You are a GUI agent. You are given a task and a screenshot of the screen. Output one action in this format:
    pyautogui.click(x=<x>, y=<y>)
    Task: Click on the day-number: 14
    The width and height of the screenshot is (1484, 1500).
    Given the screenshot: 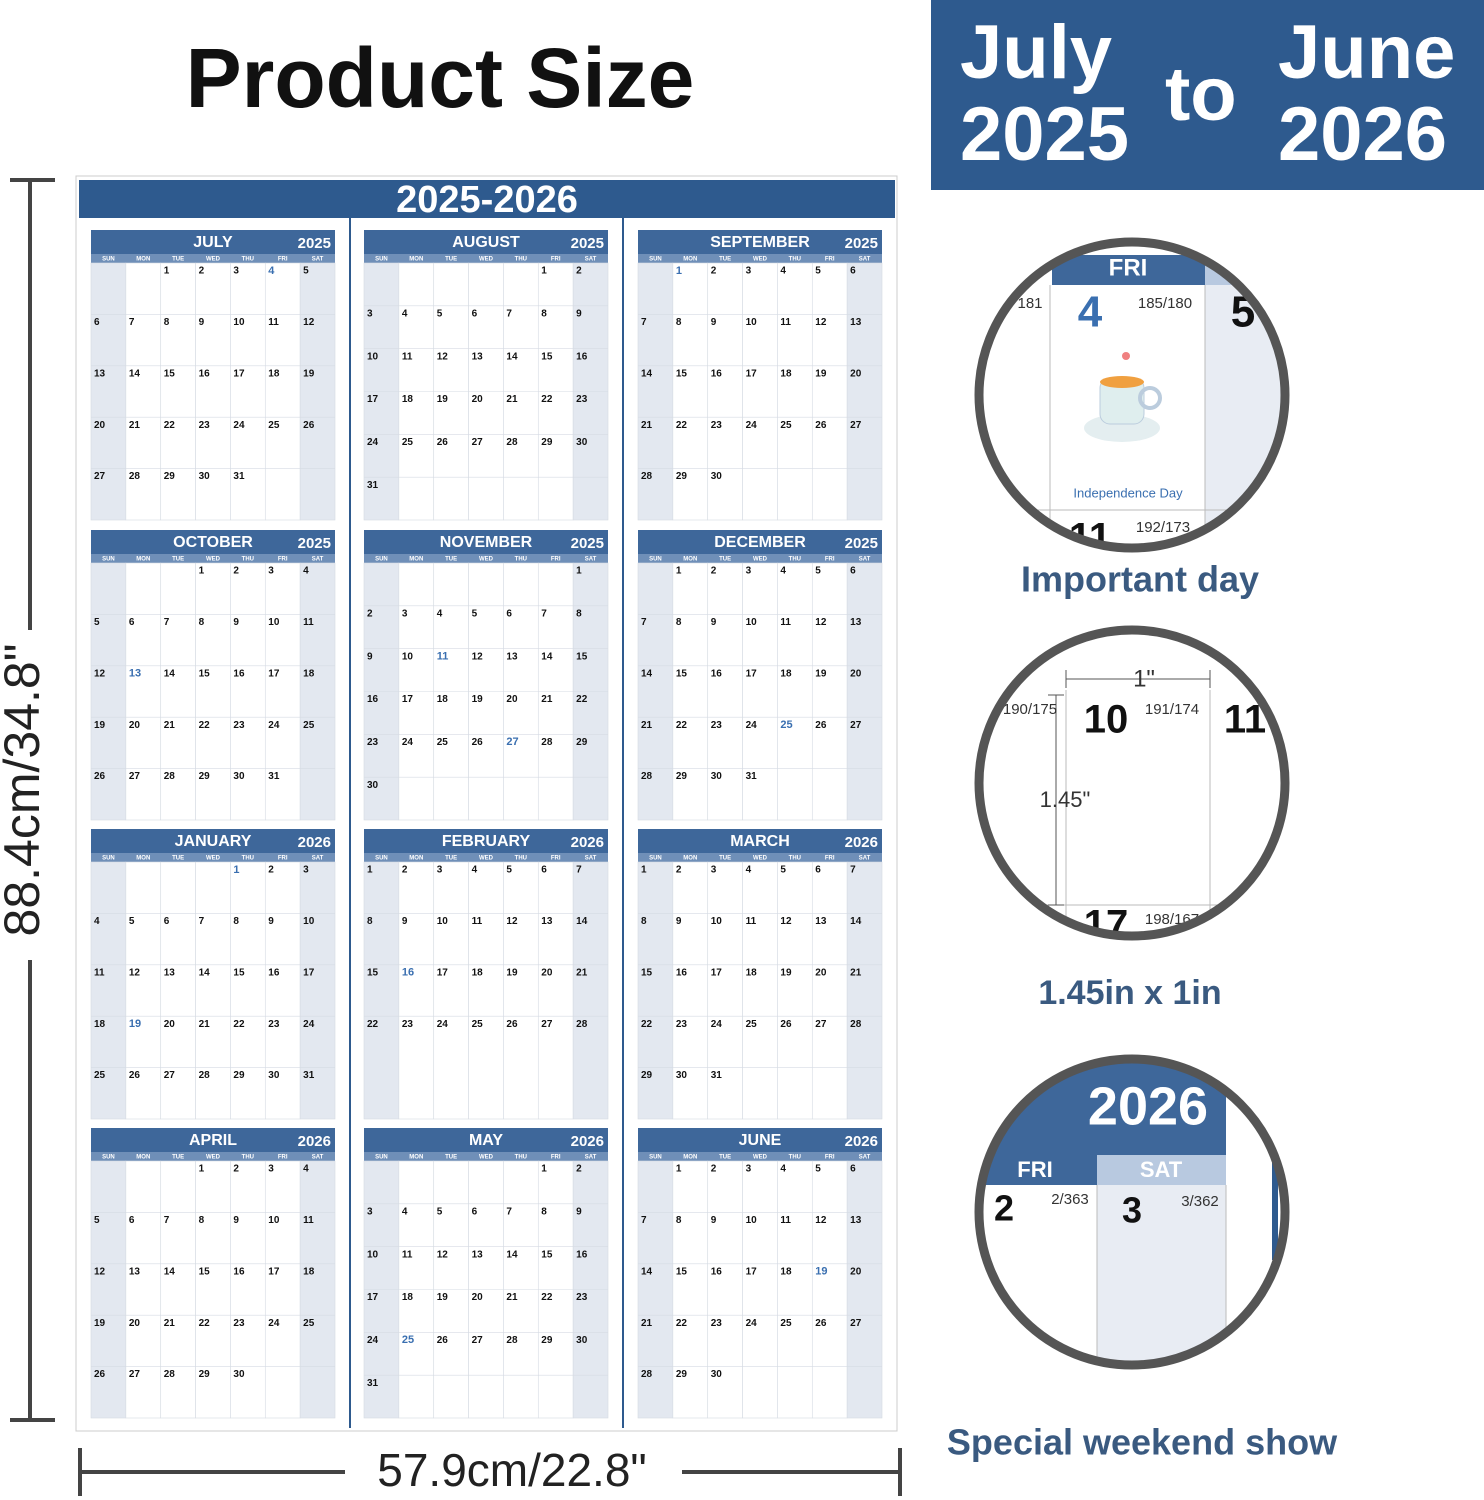 What is the action you would take?
    pyautogui.click(x=135, y=373)
    